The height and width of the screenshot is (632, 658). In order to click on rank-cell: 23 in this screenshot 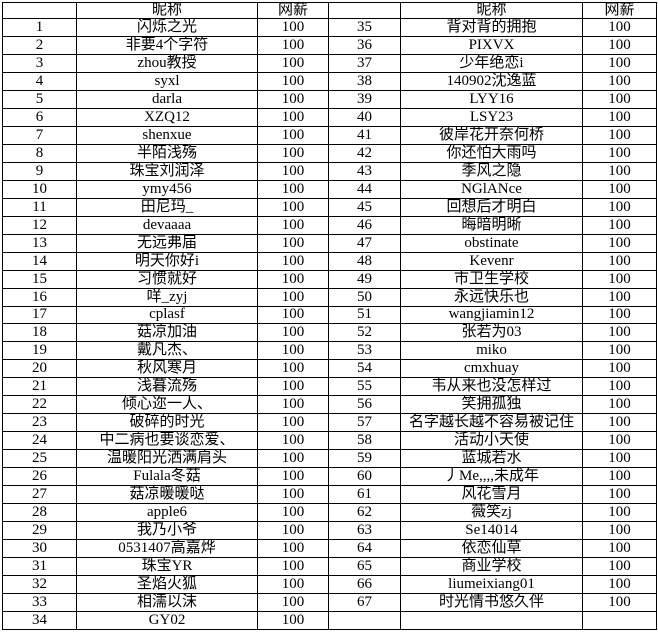, I will do `click(39, 423)`.